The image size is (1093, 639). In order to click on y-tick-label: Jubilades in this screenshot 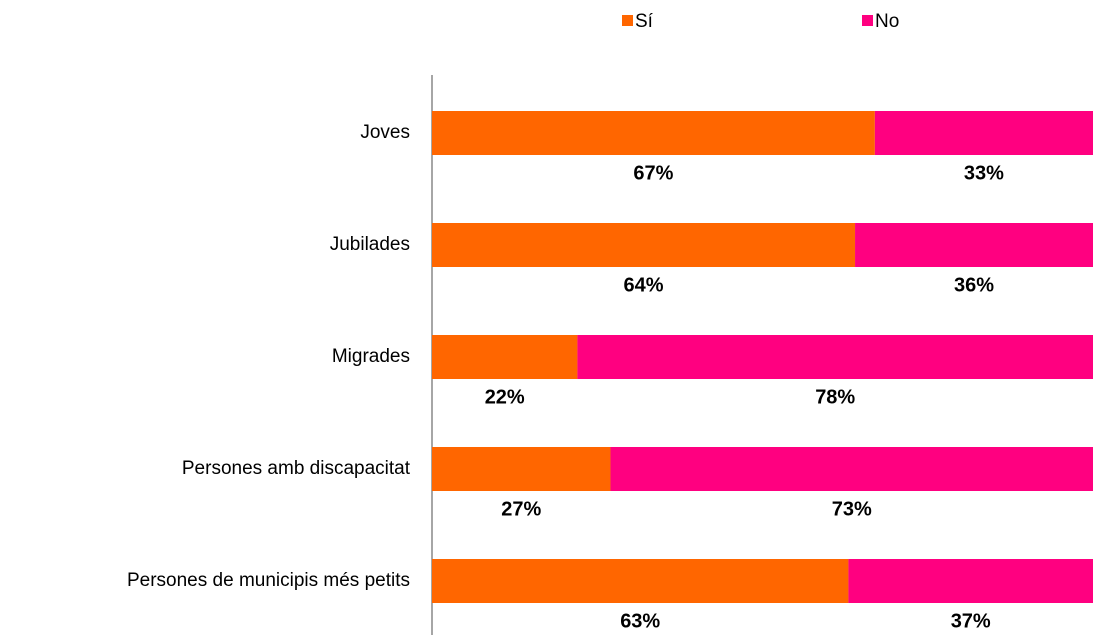, I will do `click(370, 244)`.